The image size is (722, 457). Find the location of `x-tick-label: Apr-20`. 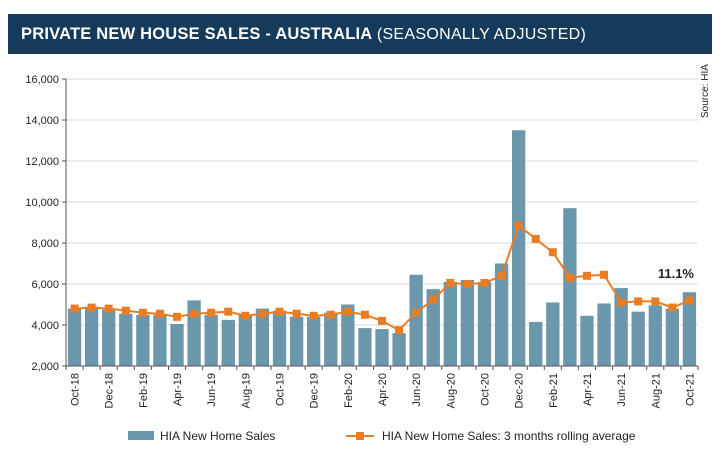

x-tick-label: Apr-20 is located at coordinates (383, 389).